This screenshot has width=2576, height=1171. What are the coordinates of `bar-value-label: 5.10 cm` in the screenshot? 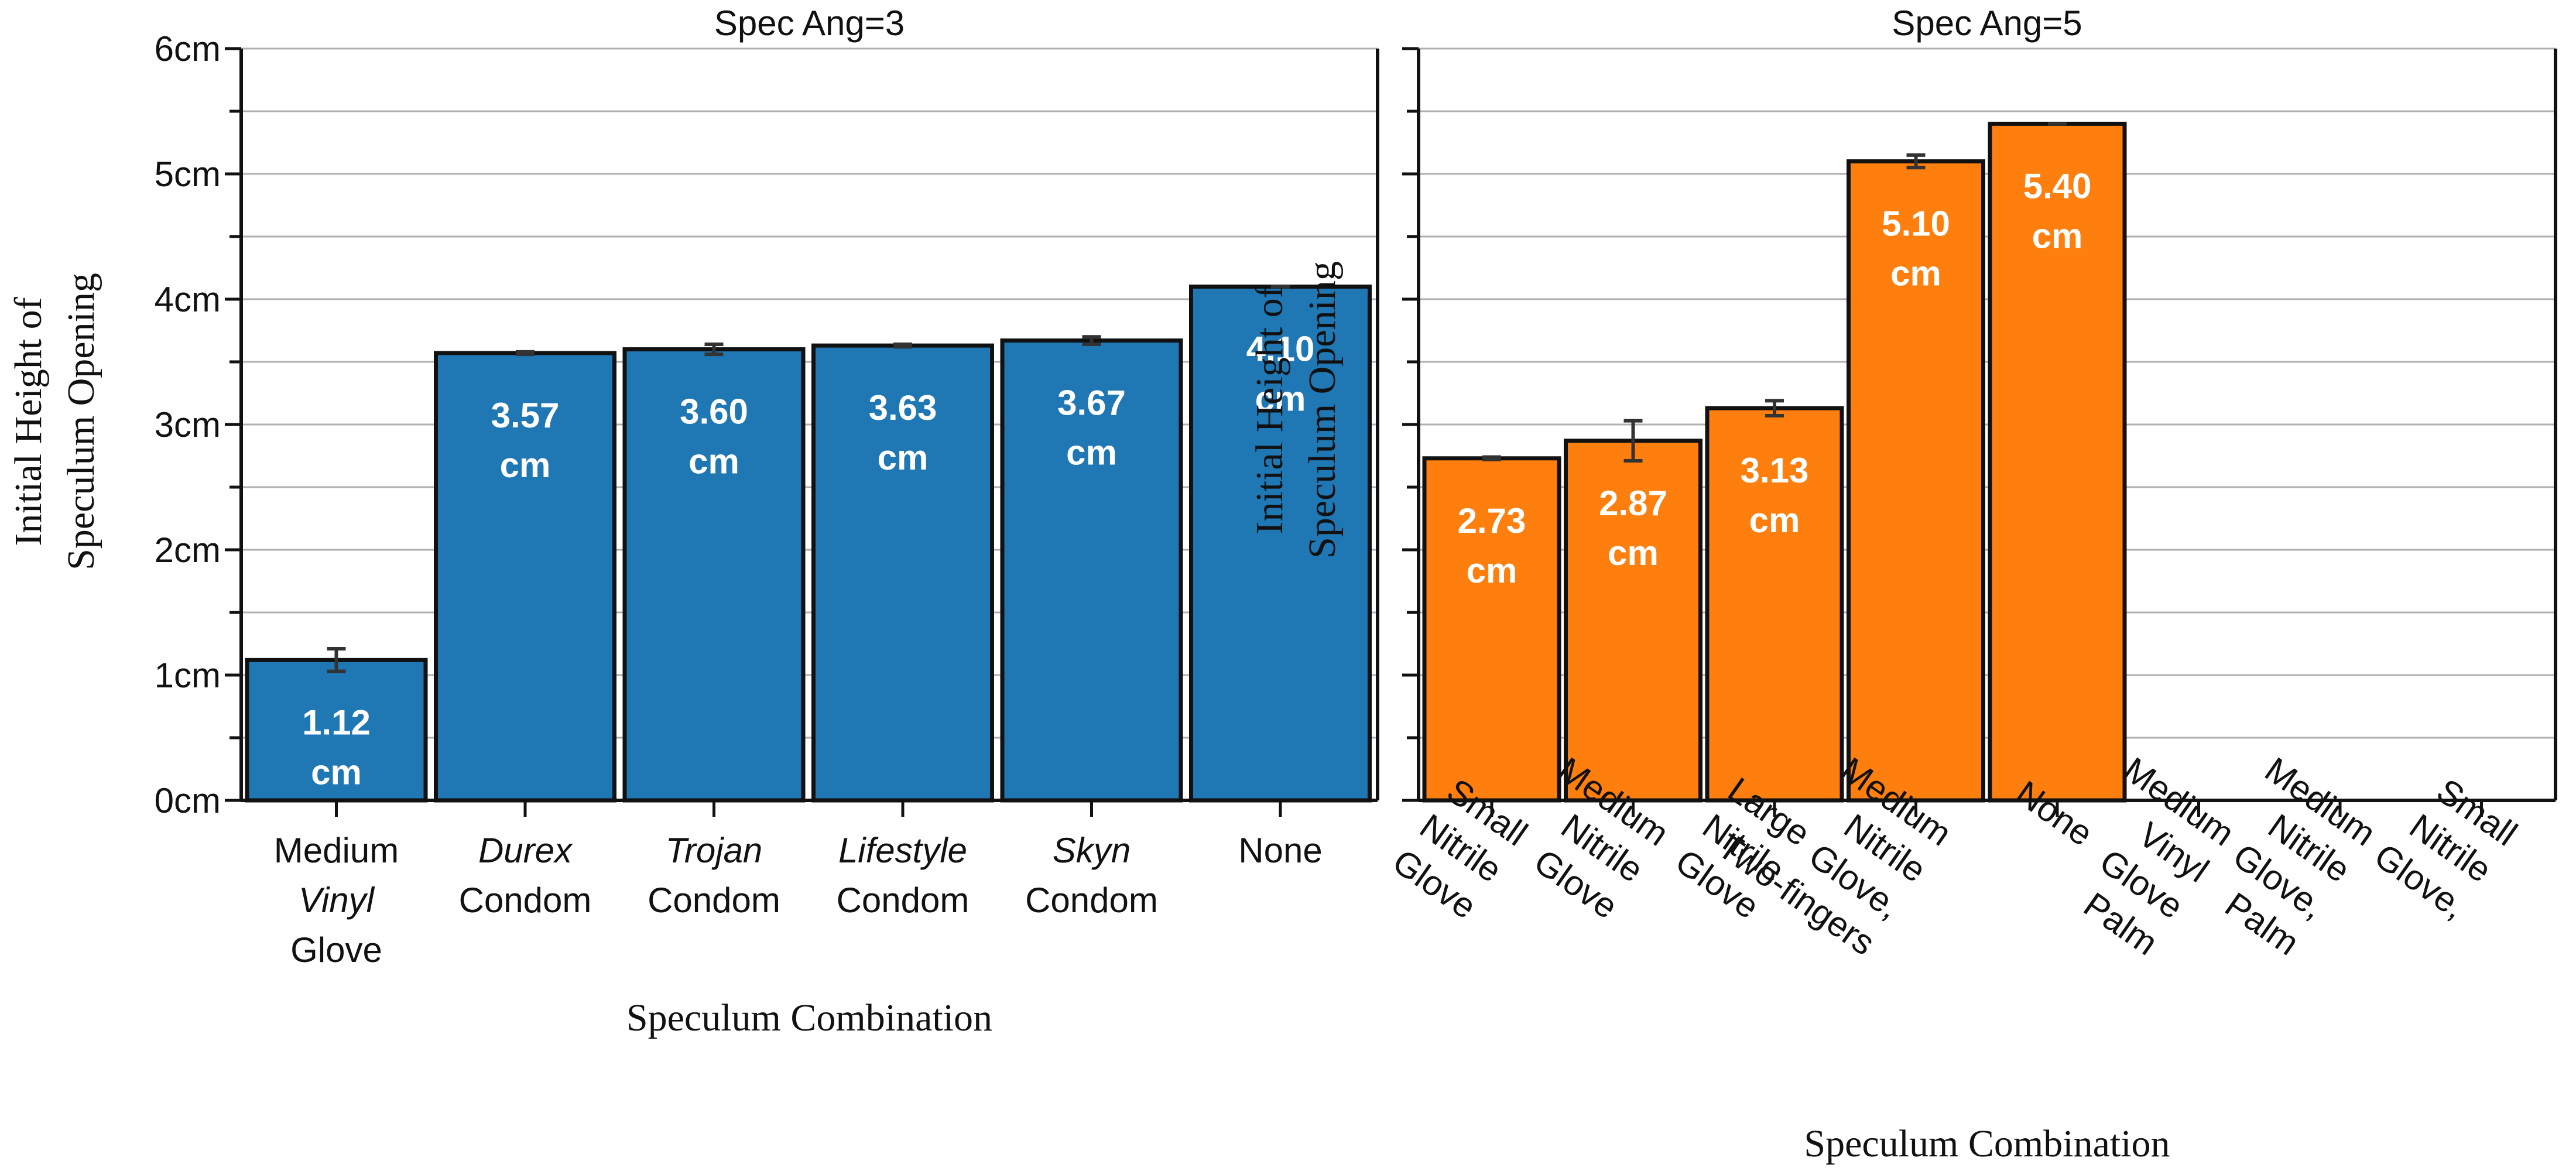 It's located at (1916, 248).